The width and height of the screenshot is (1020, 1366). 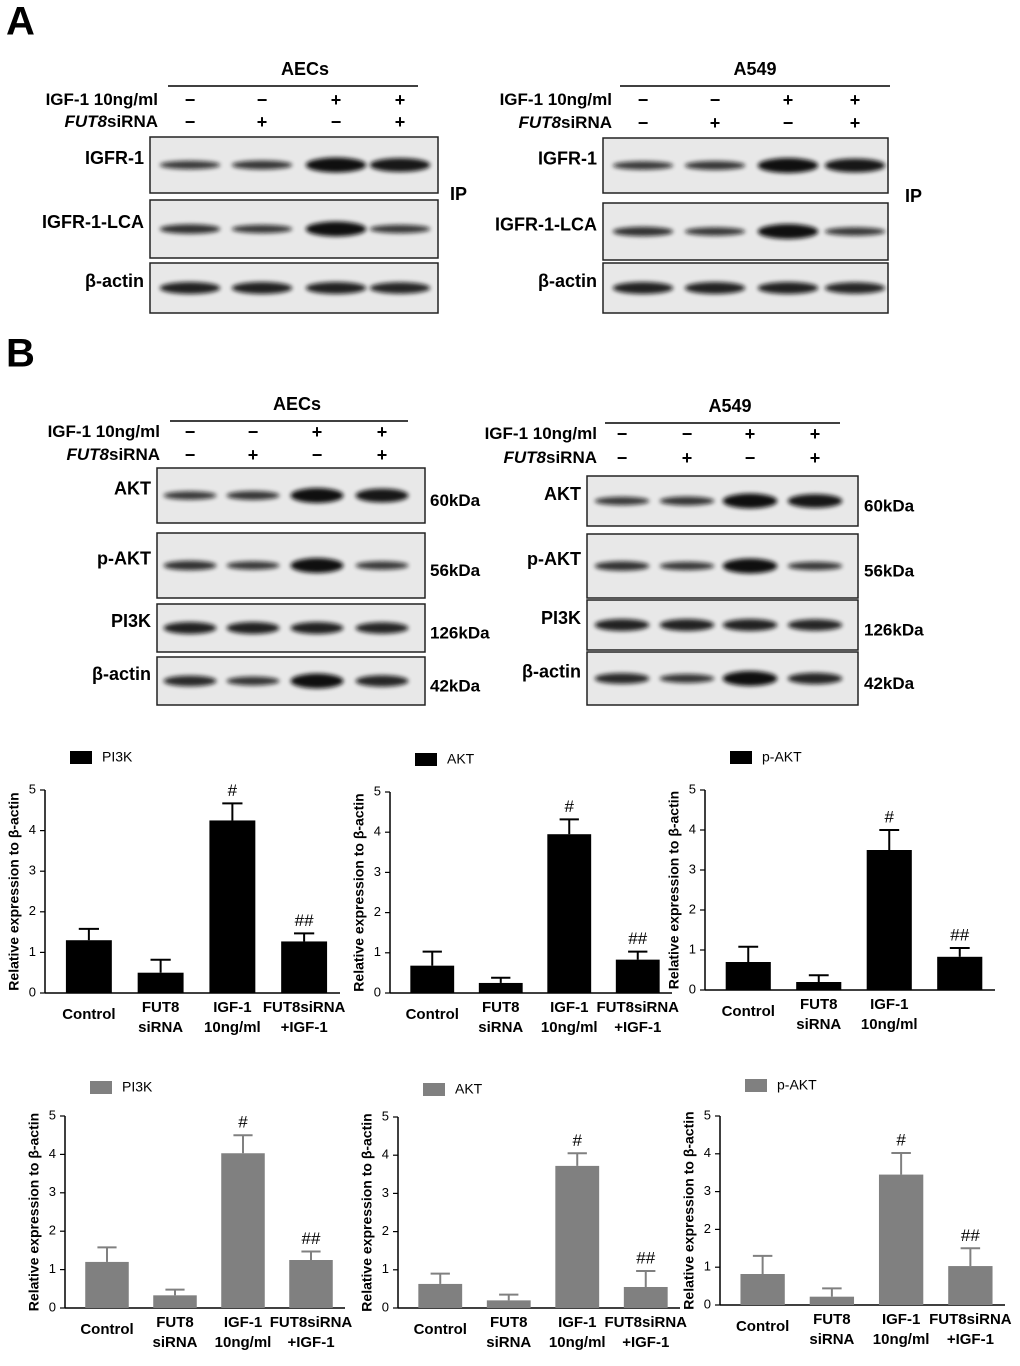 I want to click on y-tick-label: 1, so click(x=32, y=951).